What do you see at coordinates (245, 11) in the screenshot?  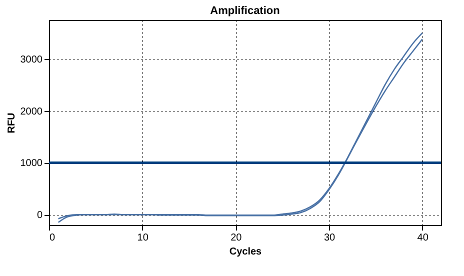 I see `chart-title: Amplification` at bounding box center [245, 11].